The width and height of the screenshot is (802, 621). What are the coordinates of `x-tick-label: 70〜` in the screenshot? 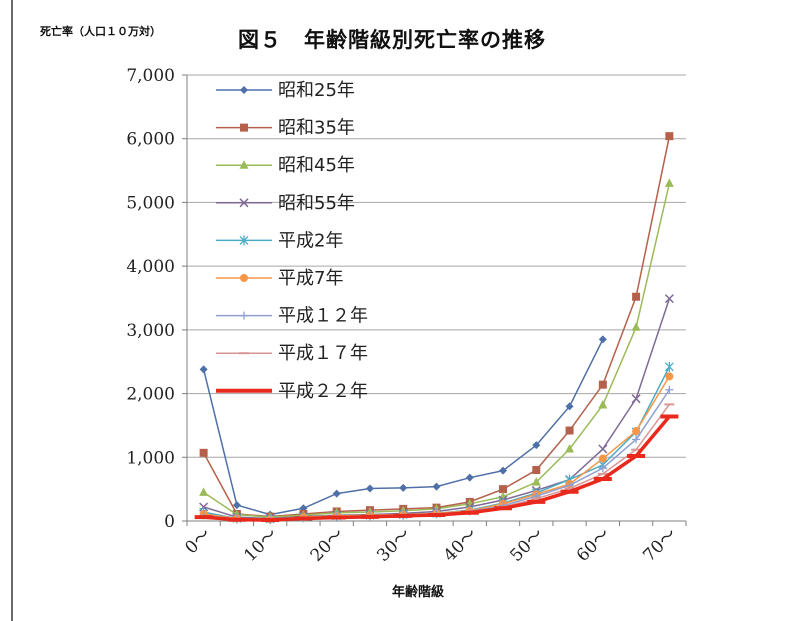 It's located at (659, 544).